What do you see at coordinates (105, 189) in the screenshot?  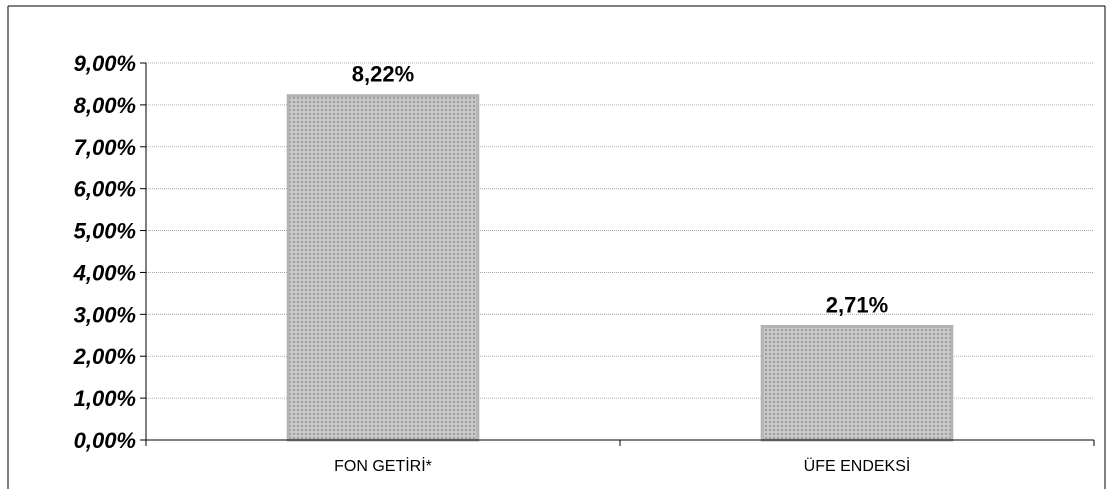 I see `y-tick-label: 6,00%` at bounding box center [105, 189].